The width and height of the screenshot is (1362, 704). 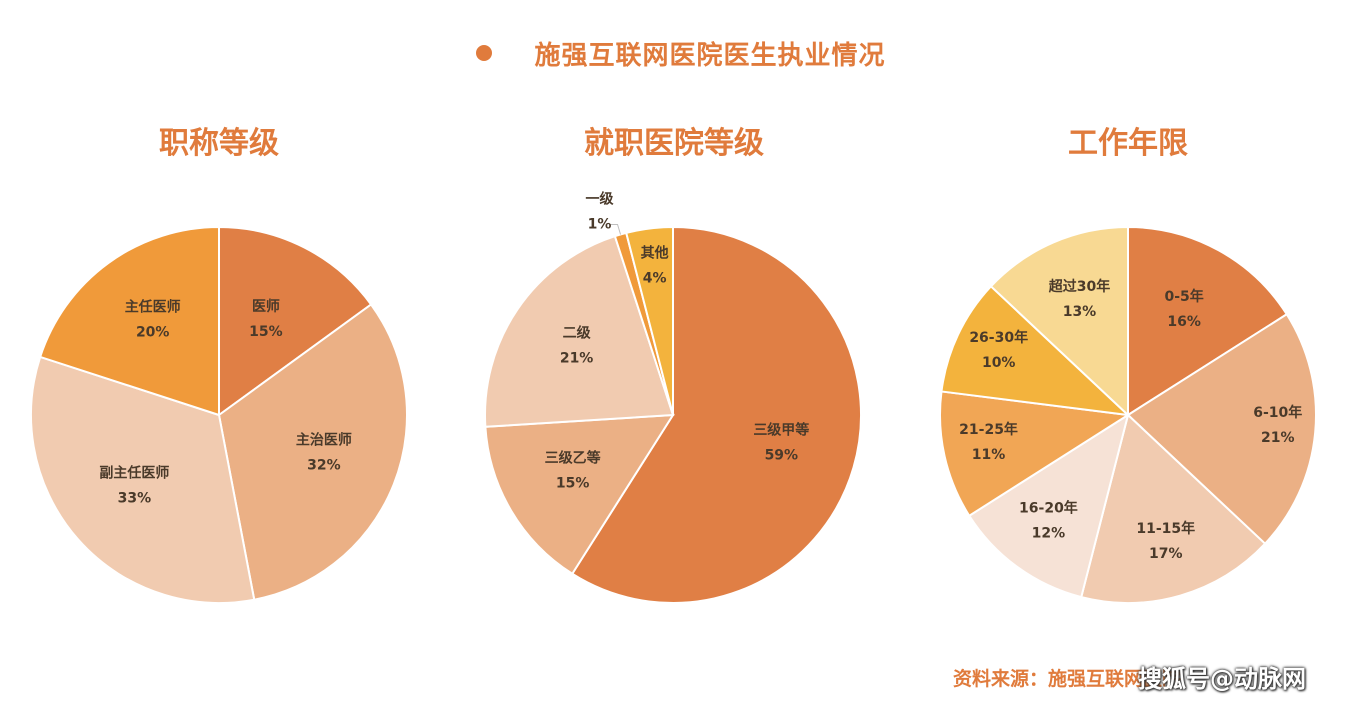 What do you see at coordinates (1049, 534) in the screenshot?
I see `slice-percent: 12%` at bounding box center [1049, 534].